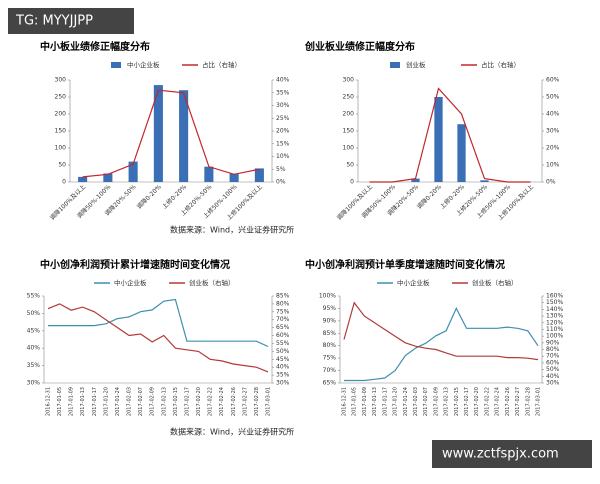 This screenshot has height=484, width=600. Describe the element at coordinates (405, 264) in the screenshot. I see `chart-title: 中小创净利润预计单季度增速随时间变化情况` at that location.